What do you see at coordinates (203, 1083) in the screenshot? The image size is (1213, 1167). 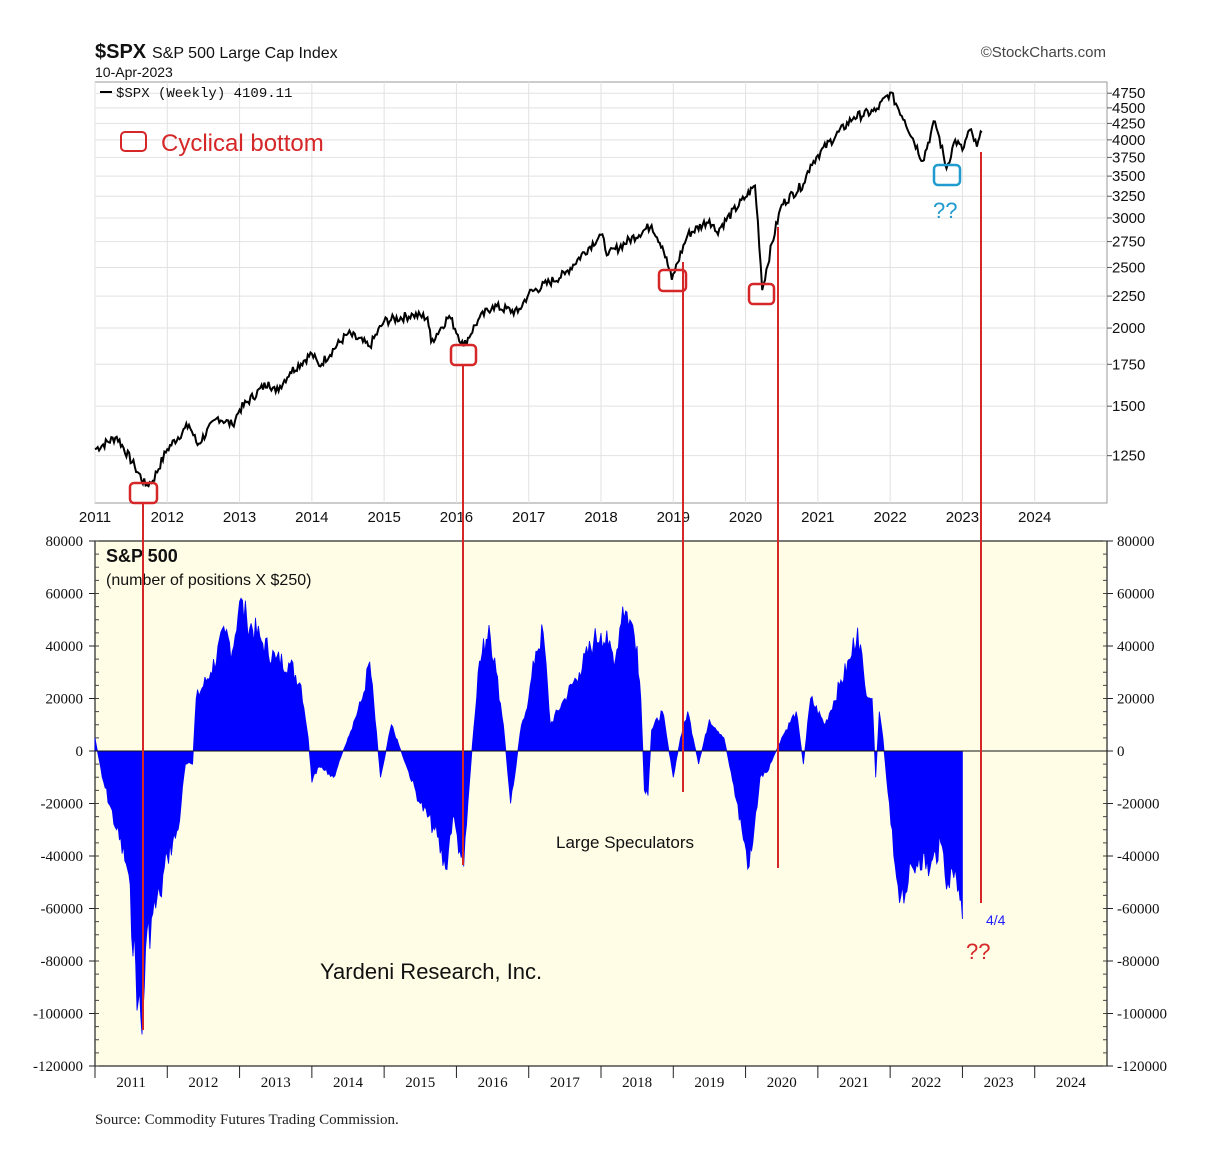 I see `pos-x-tick-label: 2012` at bounding box center [203, 1083].